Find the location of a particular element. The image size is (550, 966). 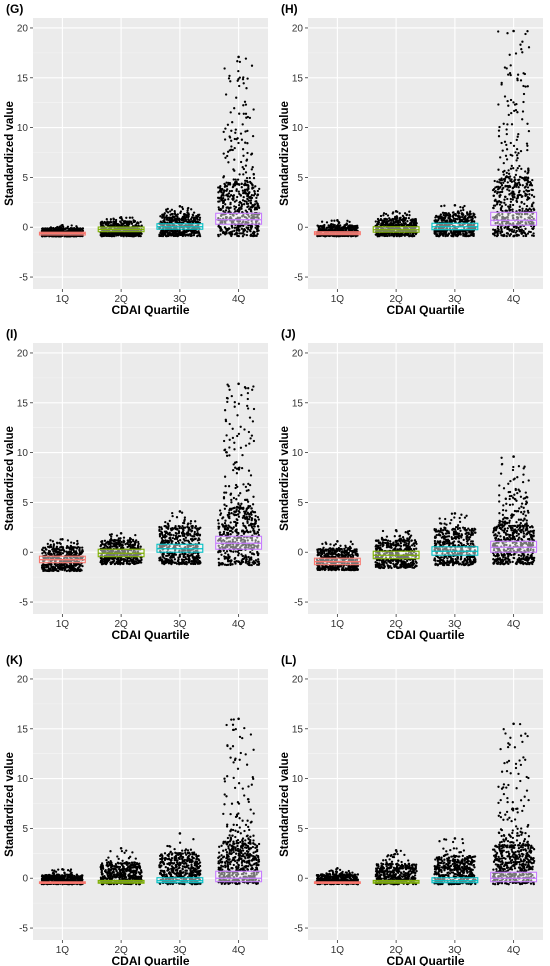

x-tick-label: 1Q is located at coordinates (63, 624).